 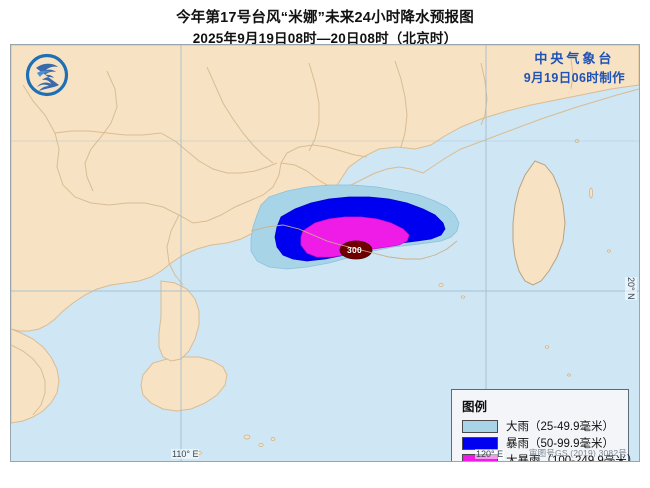 What do you see at coordinates (185, 454) in the screenshot?
I see `axis-tick-longitude-110: 110° E` at bounding box center [185, 454].